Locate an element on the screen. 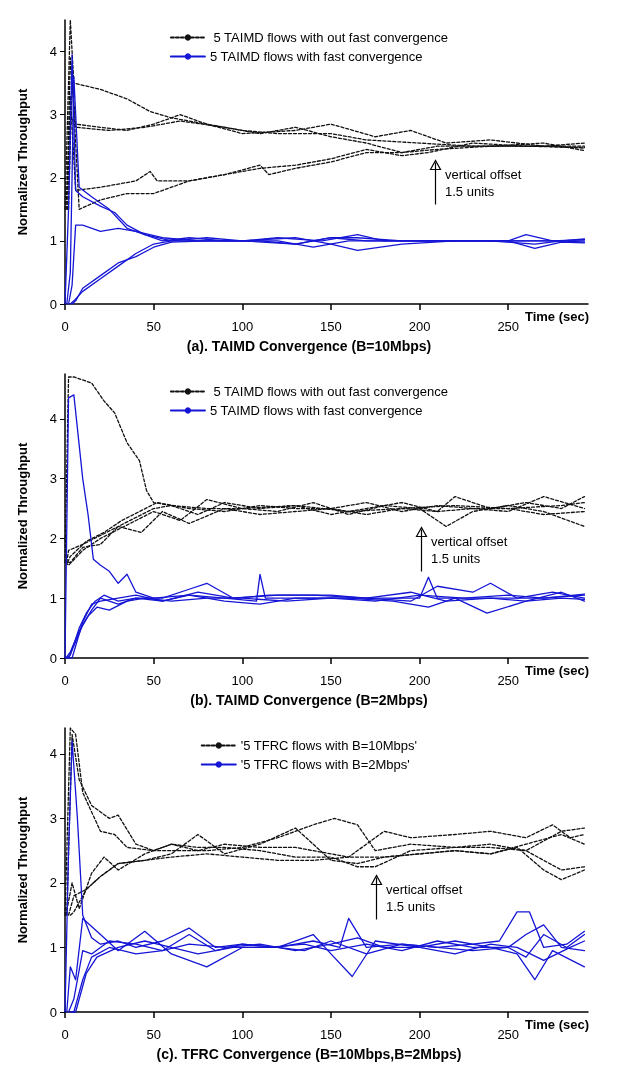  text: (c). TFRC Convergence (B=10Mbps,B=2Mbps) is located at coordinates (309, 1054).